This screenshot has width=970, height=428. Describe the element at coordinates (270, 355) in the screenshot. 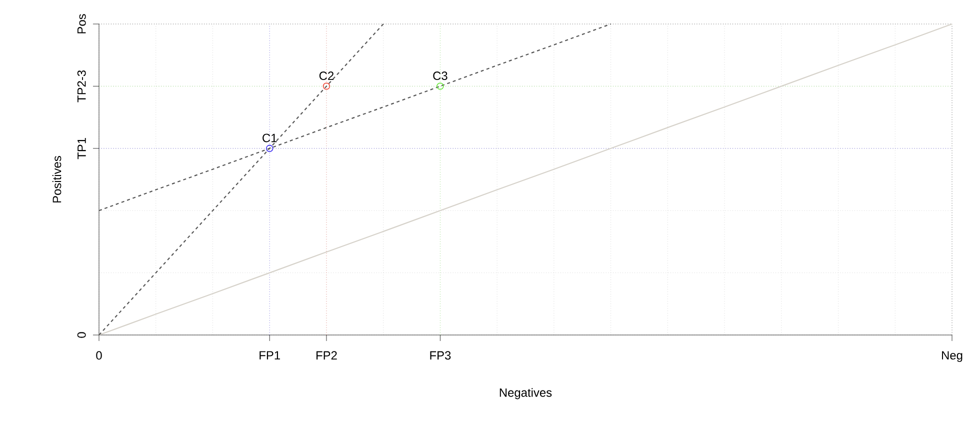

I see `x-tick-label: FP1` at that location.